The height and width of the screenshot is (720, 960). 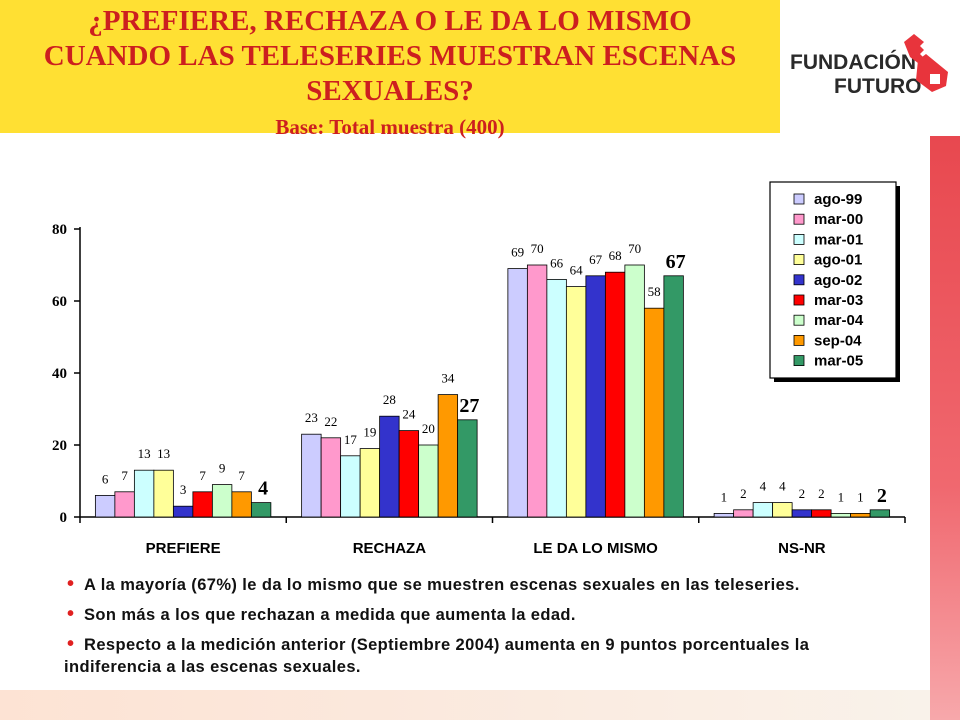 What do you see at coordinates (390, 127) in the screenshot?
I see `subtitle: Base: Total muestra (400)` at bounding box center [390, 127].